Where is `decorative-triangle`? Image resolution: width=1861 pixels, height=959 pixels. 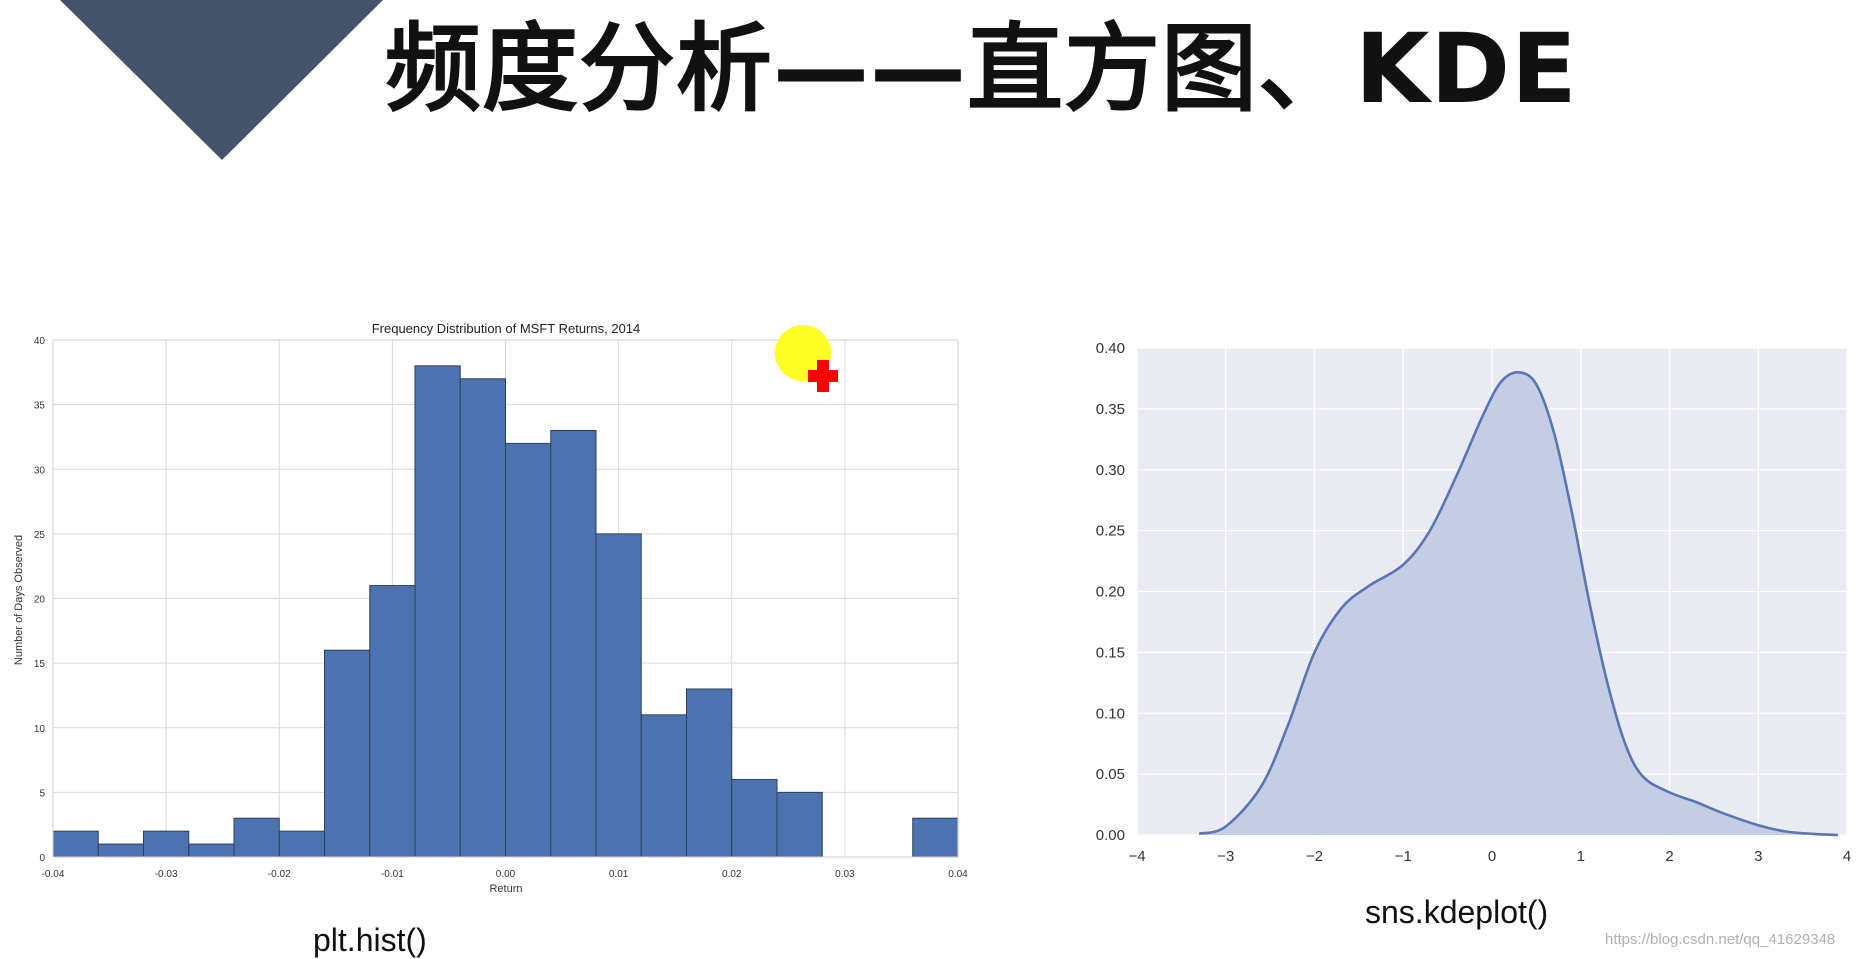
decorative-triangle is located at coordinates (221, 80).